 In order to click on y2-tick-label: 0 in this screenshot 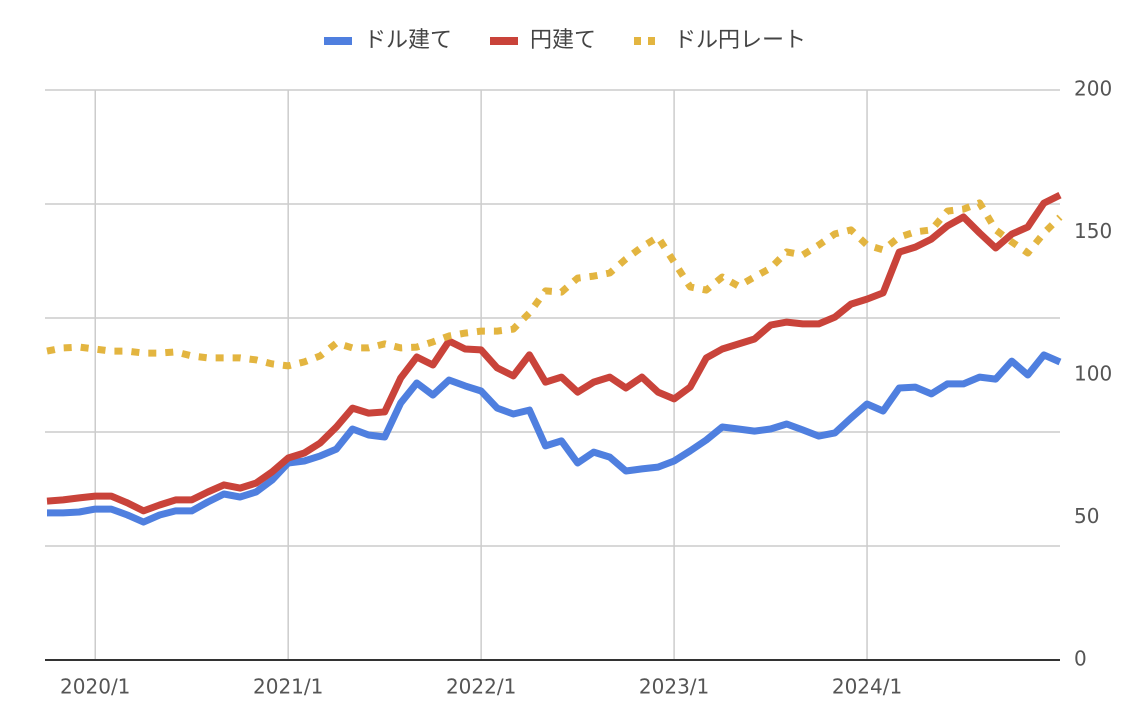, I will do `click(1080, 659)`.